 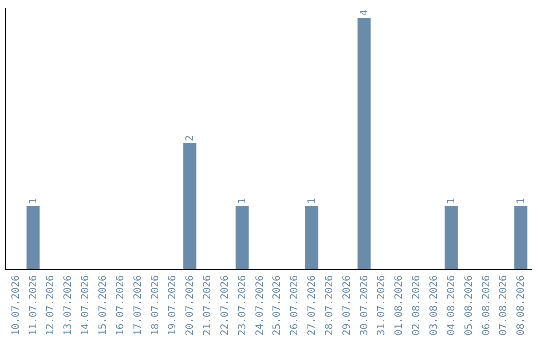 I want to click on x-tick-label: 21.07.2026, so click(x=208, y=306).